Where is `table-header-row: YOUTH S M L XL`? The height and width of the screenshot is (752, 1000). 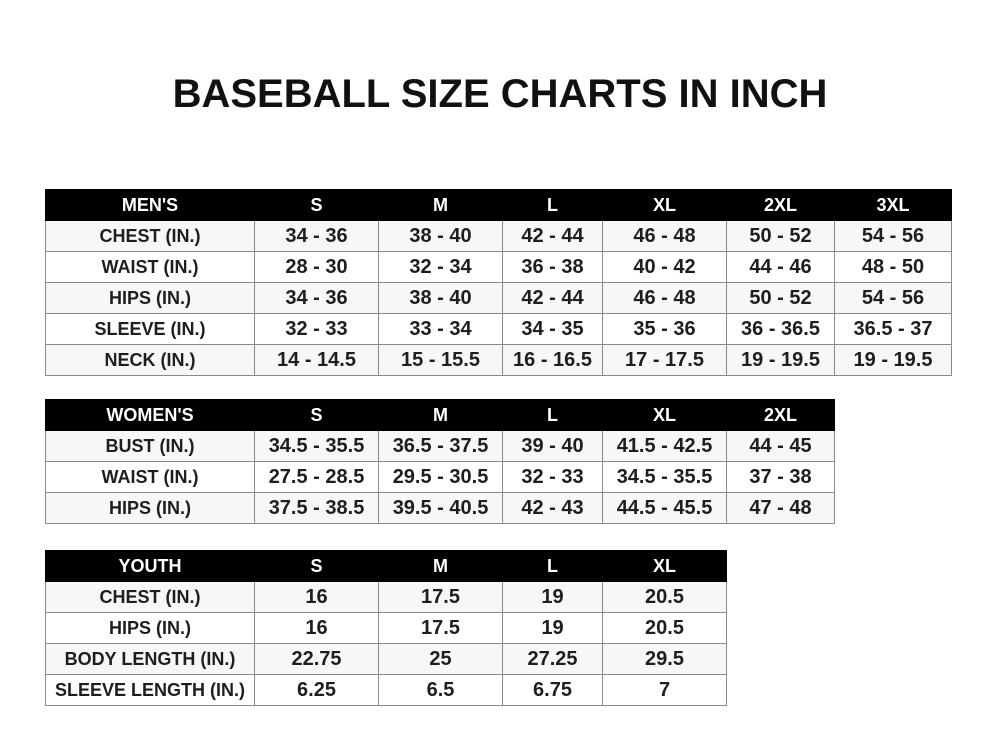 table-header-row: YOUTH S M L XL is located at coordinates (386, 566).